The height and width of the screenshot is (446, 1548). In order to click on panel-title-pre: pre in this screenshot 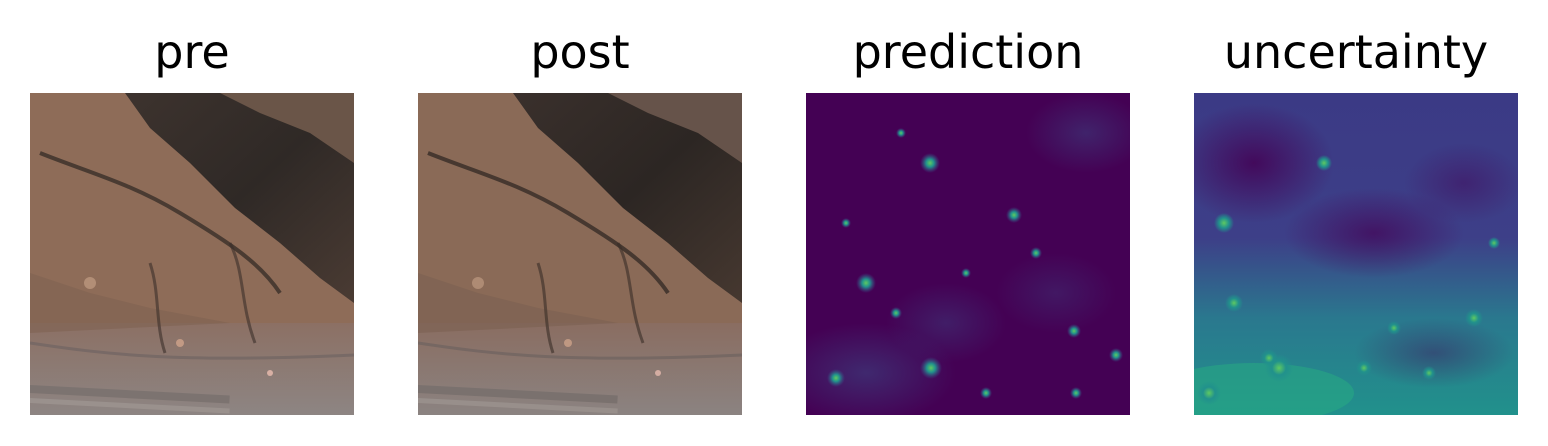, I will do `click(192, 52)`.